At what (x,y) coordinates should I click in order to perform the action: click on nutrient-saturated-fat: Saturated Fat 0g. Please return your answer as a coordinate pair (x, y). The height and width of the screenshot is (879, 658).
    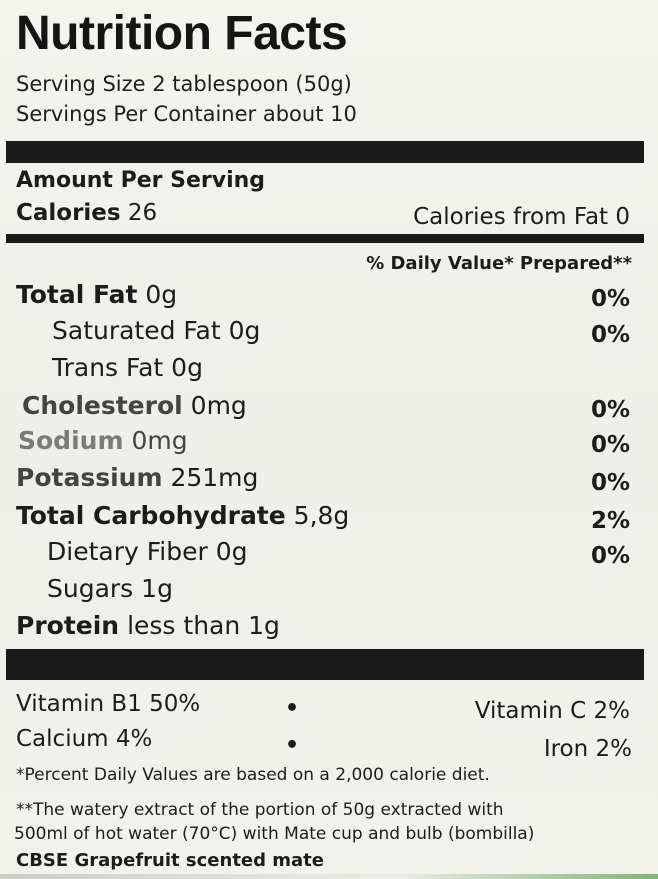
    Looking at the image, I should click on (156, 330).